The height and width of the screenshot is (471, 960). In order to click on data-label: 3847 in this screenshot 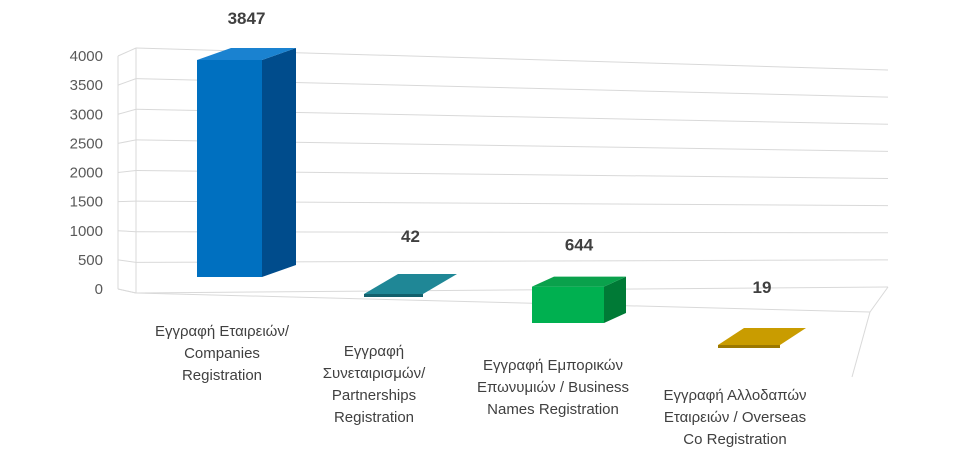, I will do `click(247, 18)`.